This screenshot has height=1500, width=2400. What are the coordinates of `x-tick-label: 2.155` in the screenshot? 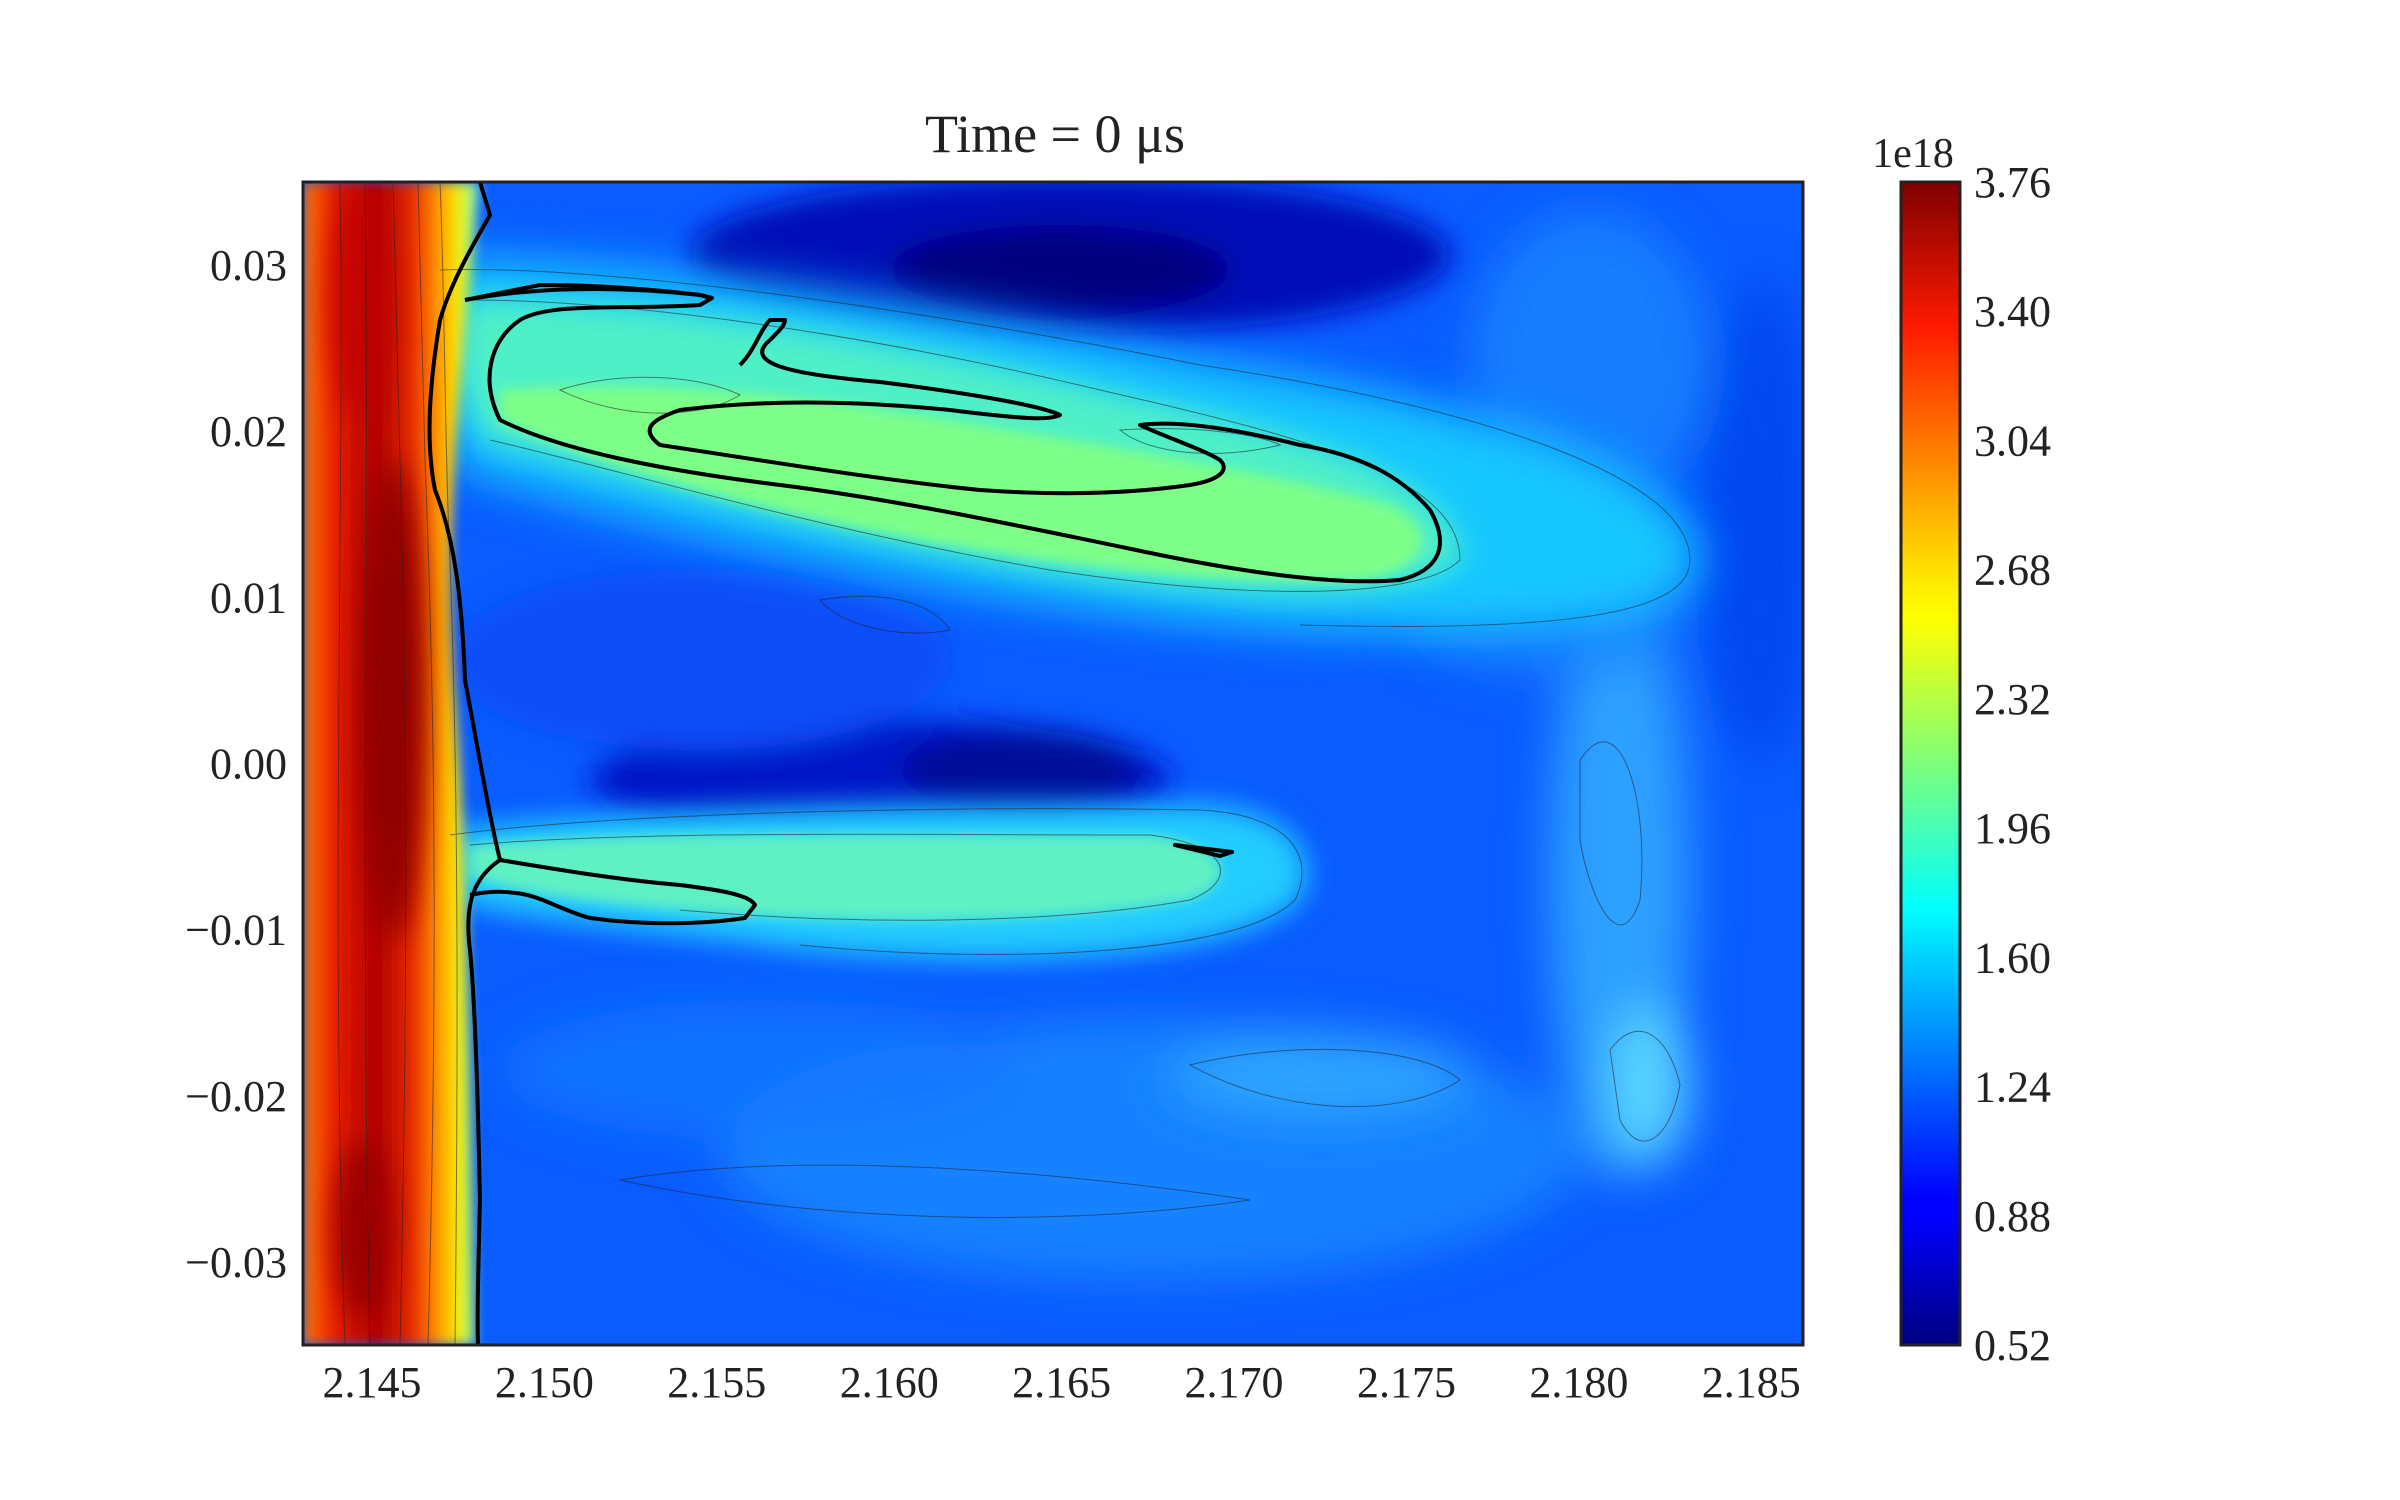 It's located at (716, 1382).